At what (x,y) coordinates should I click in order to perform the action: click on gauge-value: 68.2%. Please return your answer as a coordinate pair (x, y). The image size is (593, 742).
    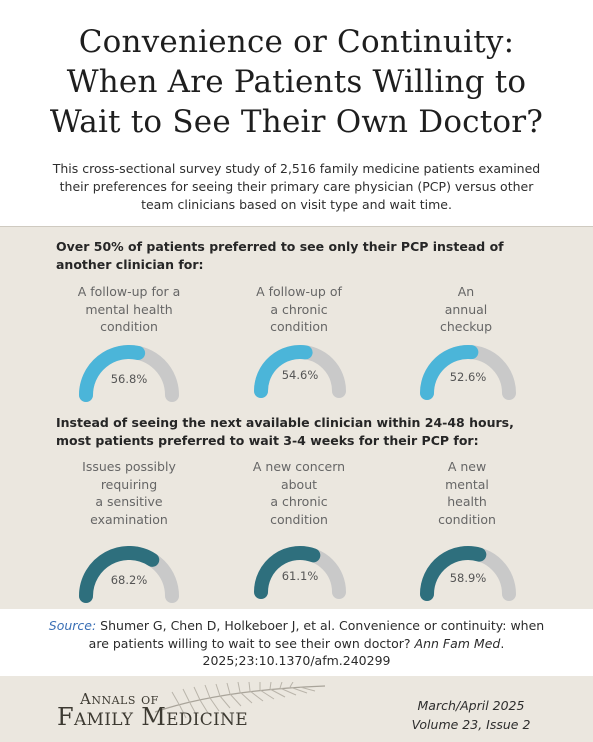
    Looking at the image, I should click on (129, 580).